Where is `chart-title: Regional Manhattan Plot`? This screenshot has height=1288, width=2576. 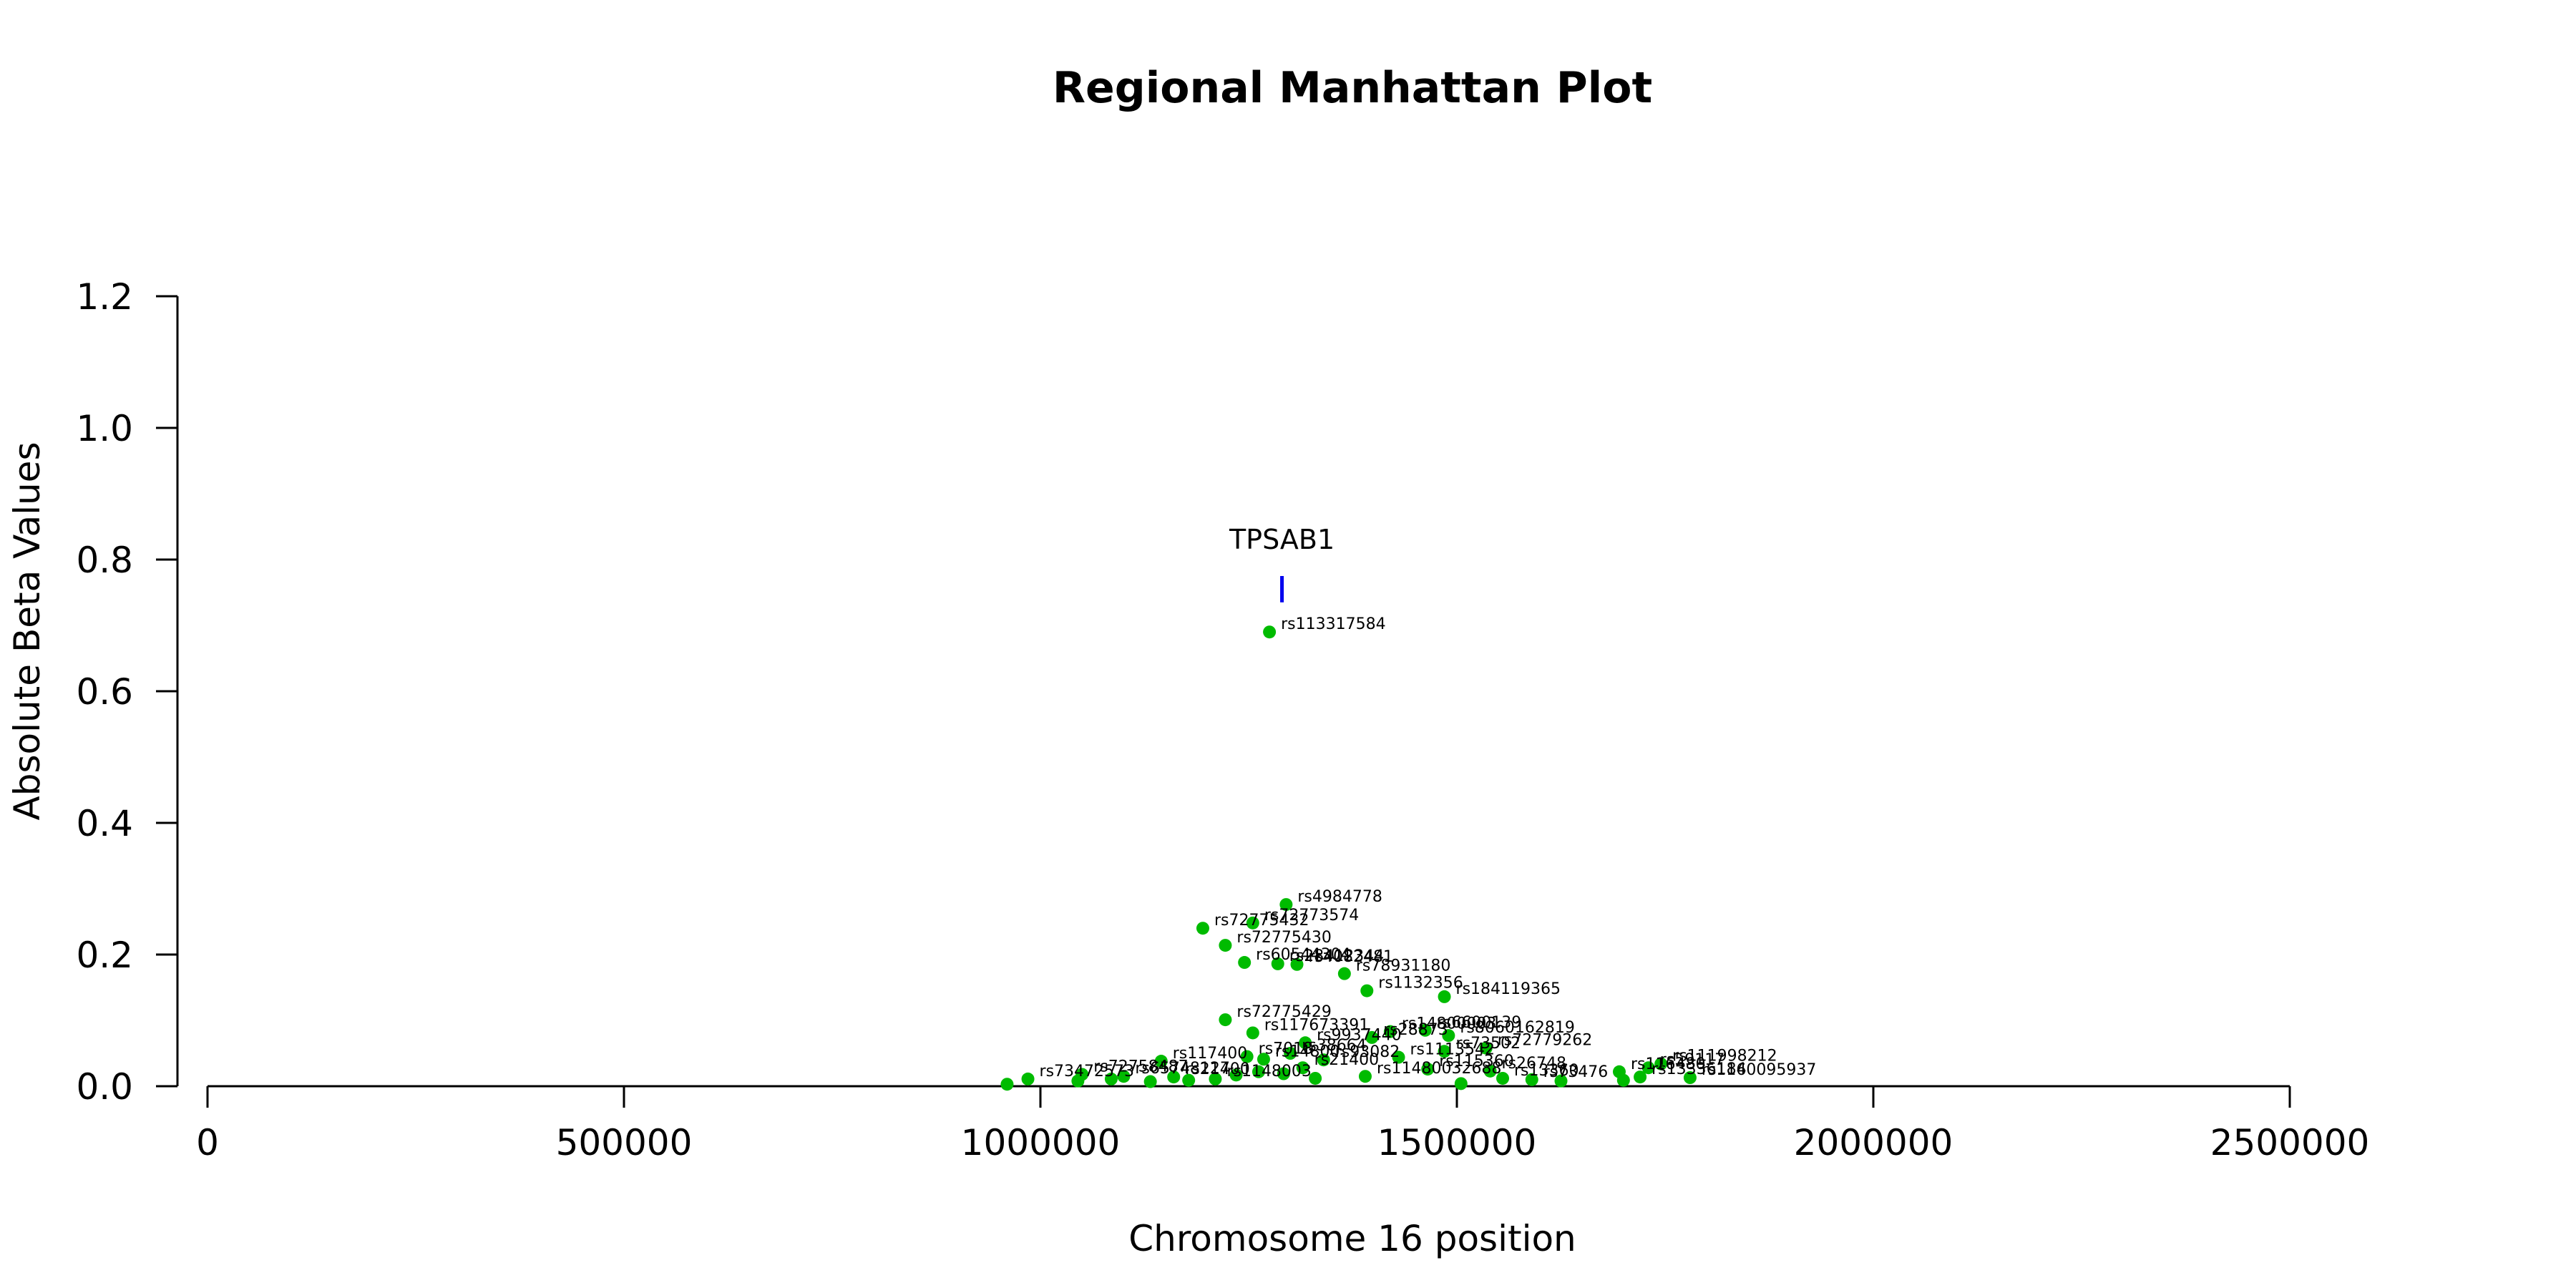
chart-title: Regional Manhattan Plot is located at coordinates (1352, 88).